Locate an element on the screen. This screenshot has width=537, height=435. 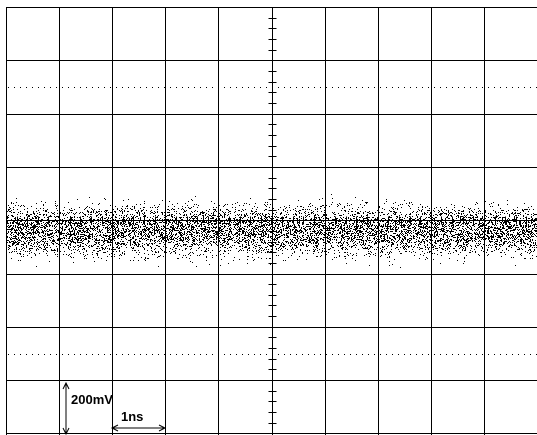
scale-markers: 200mV 1ns is located at coordinates (114, 408).